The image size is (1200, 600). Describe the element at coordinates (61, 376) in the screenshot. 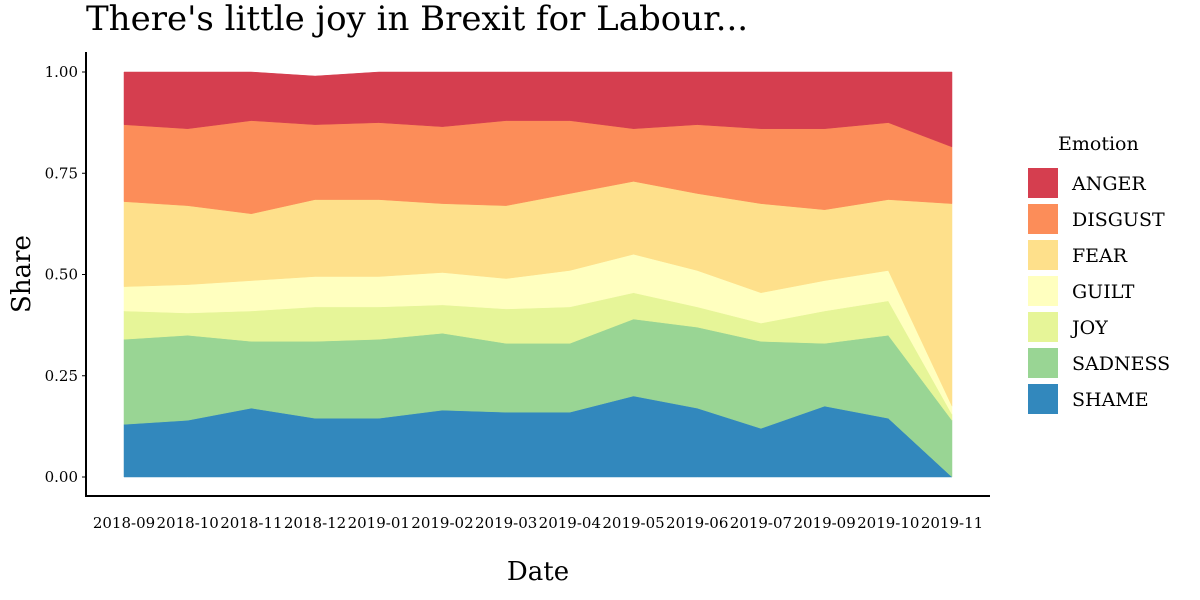

I see `y-tick-label: 0.25` at that location.